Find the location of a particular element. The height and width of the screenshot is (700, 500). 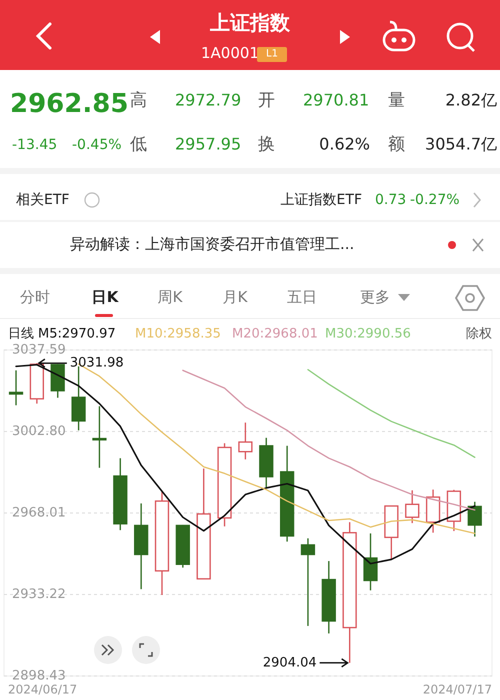

annotation: 0.73 is located at coordinates (390, 200).